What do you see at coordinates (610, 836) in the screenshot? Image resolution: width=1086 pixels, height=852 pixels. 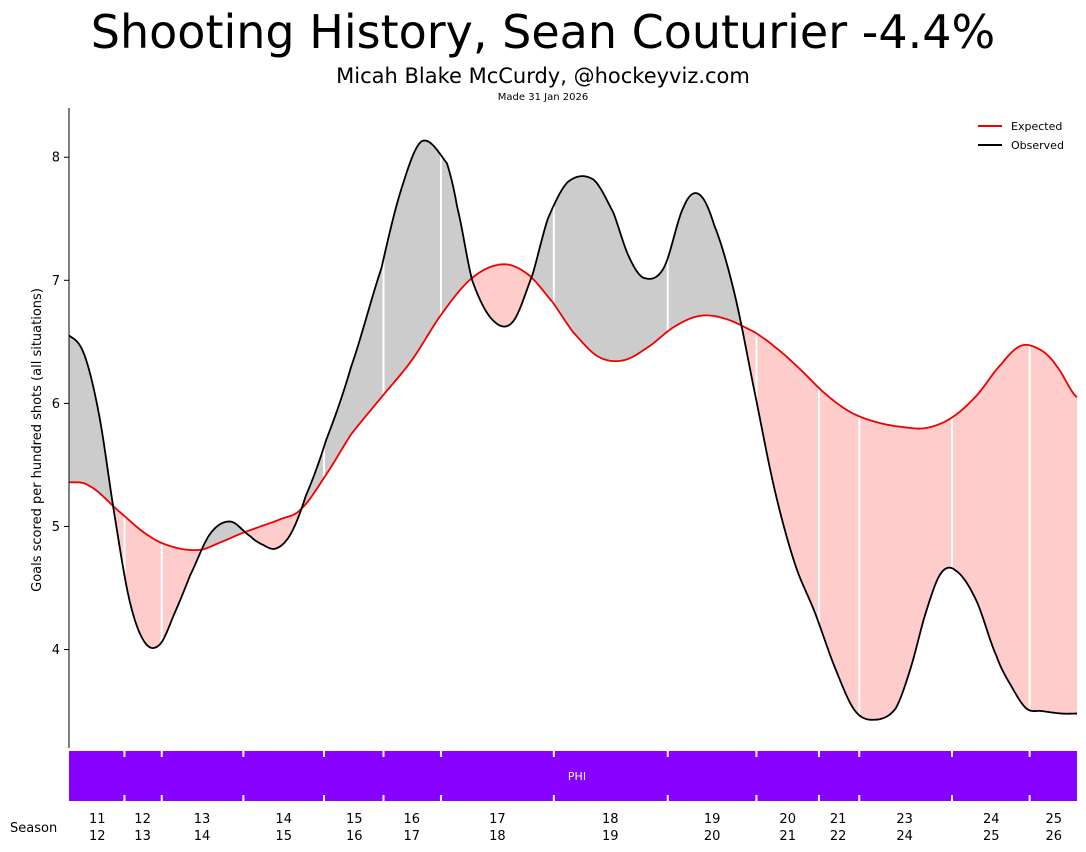 I see `season-label-bottom: 19` at bounding box center [610, 836].